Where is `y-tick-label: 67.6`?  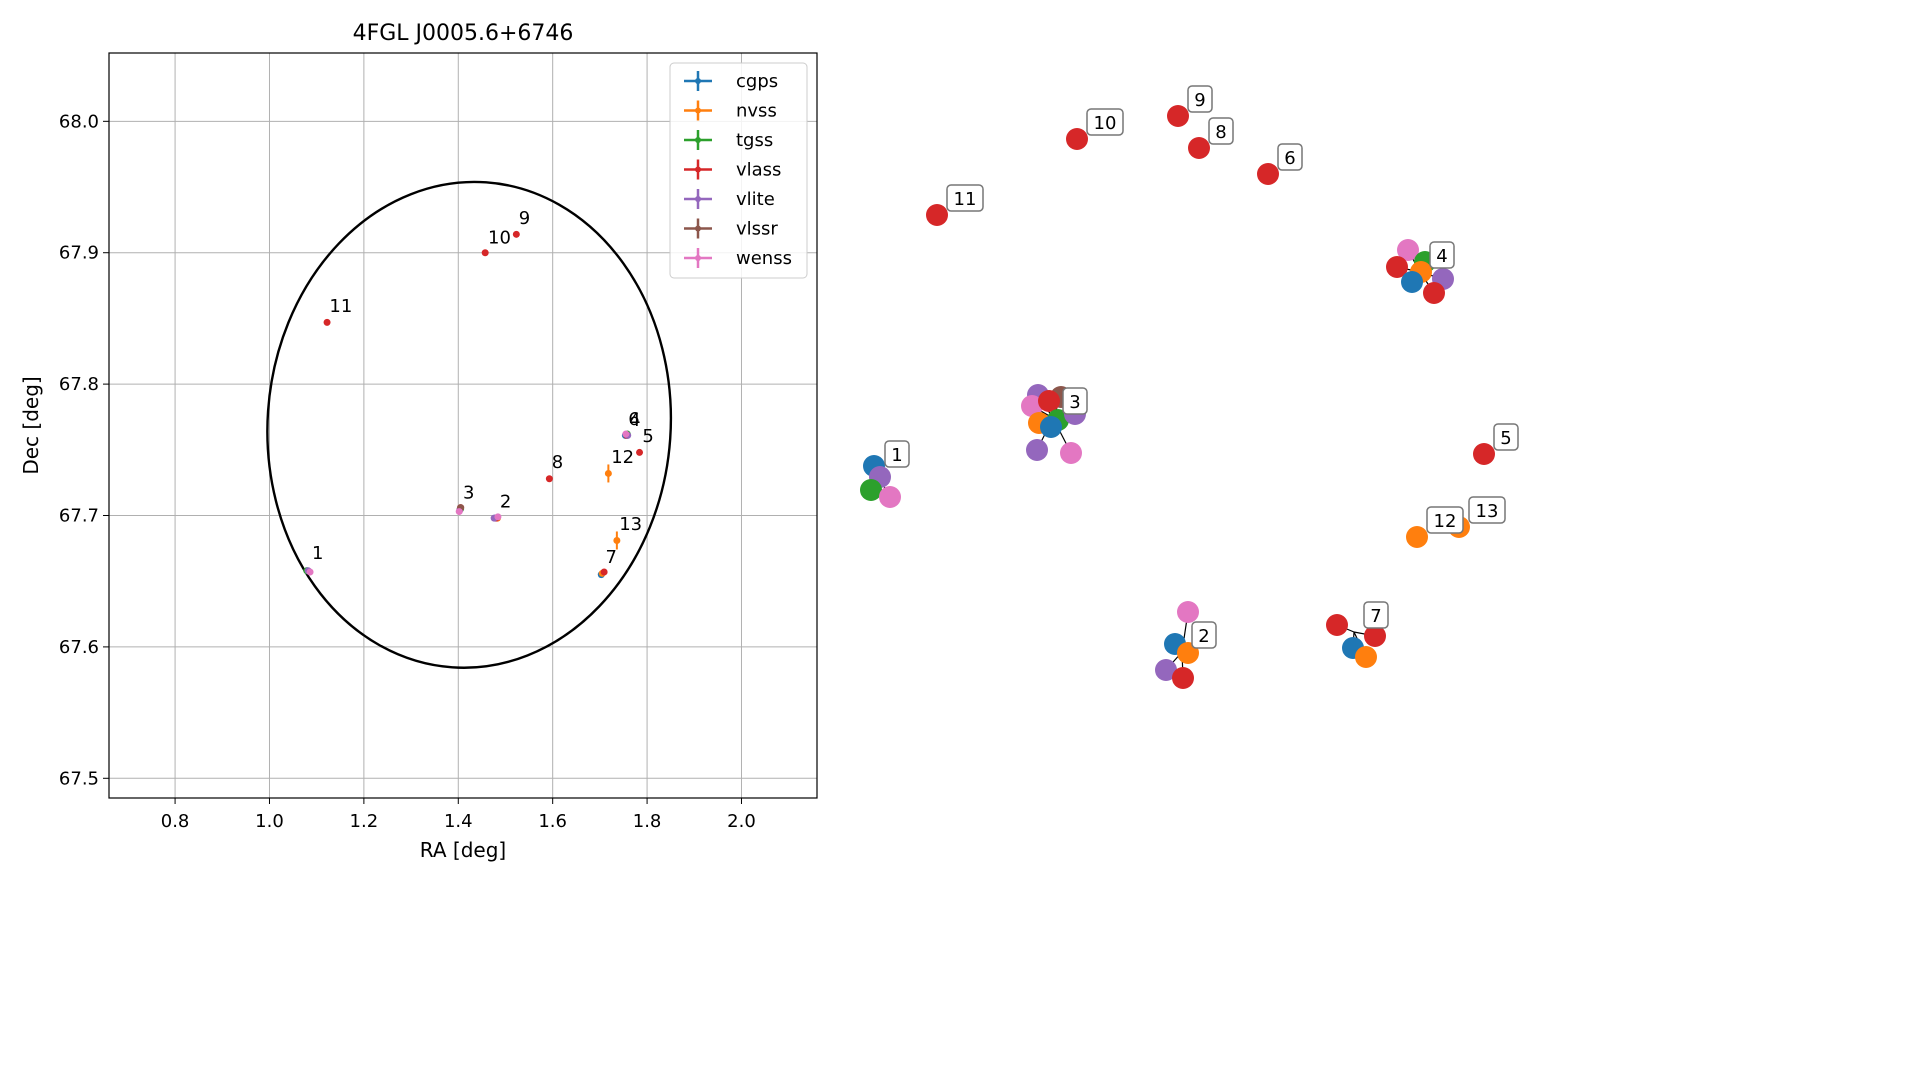 y-tick-label: 67.6 is located at coordinates (79, 647).